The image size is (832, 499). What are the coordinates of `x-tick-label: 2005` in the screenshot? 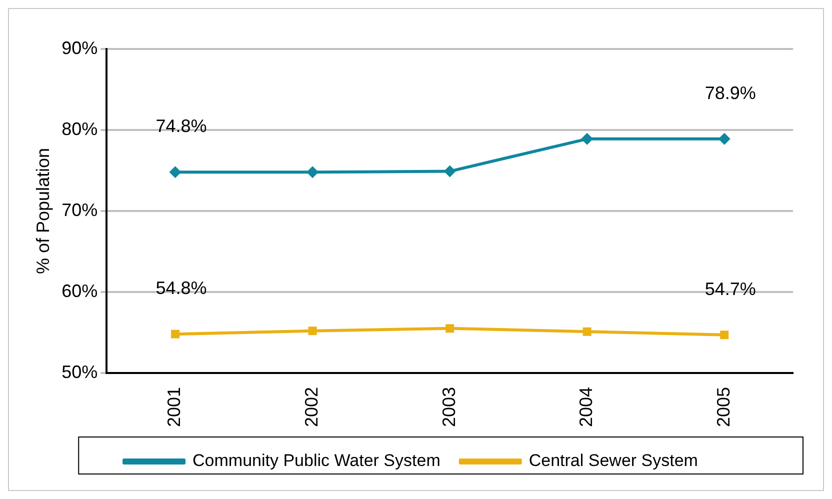 It's located at (723, 407).